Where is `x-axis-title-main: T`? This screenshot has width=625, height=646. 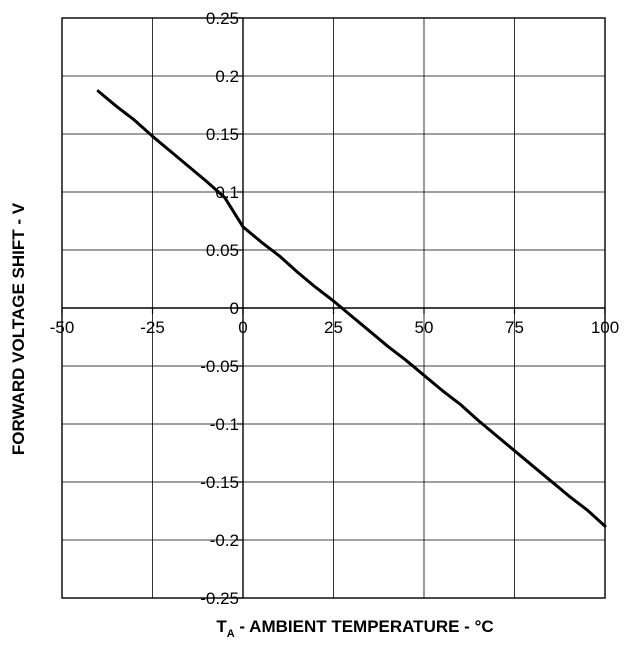 x-axis-title-main: T is located at coordinates (221, 626).